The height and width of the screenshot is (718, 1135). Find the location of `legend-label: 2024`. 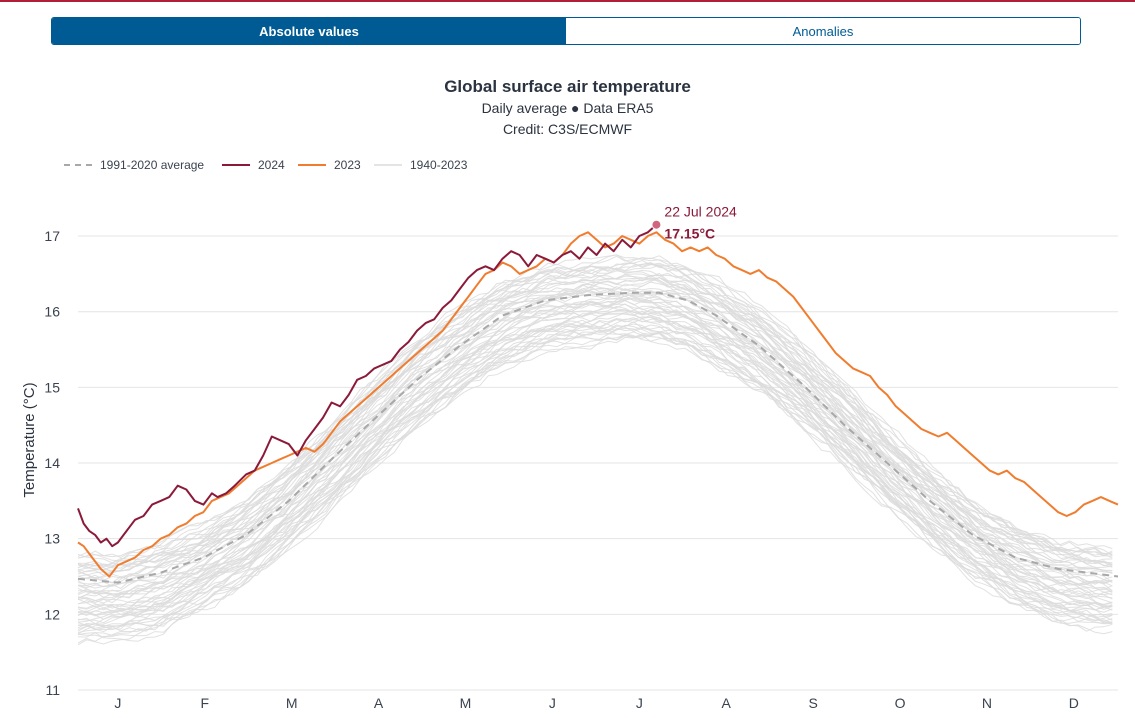

legend-label: 2024 is located at coordinates (271, 165).